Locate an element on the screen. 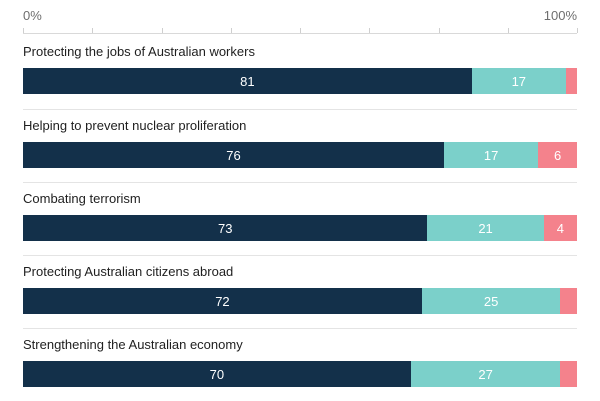 The width and height of the screenshot is (600, 401). segment-value-label: 21 is located at coordinates (485, 228).